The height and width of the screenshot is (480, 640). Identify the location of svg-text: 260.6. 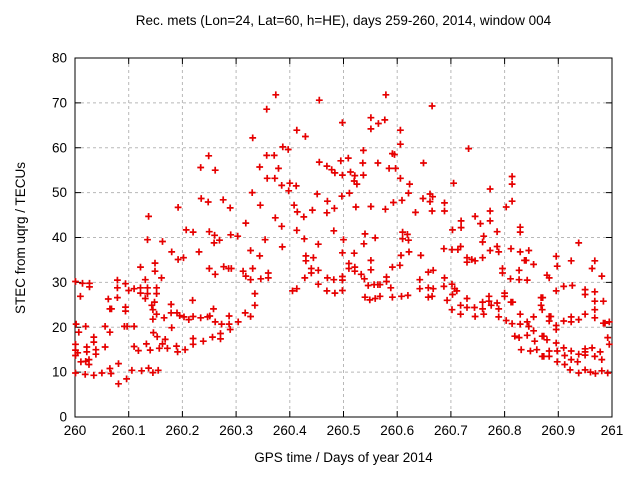
(397, 430).